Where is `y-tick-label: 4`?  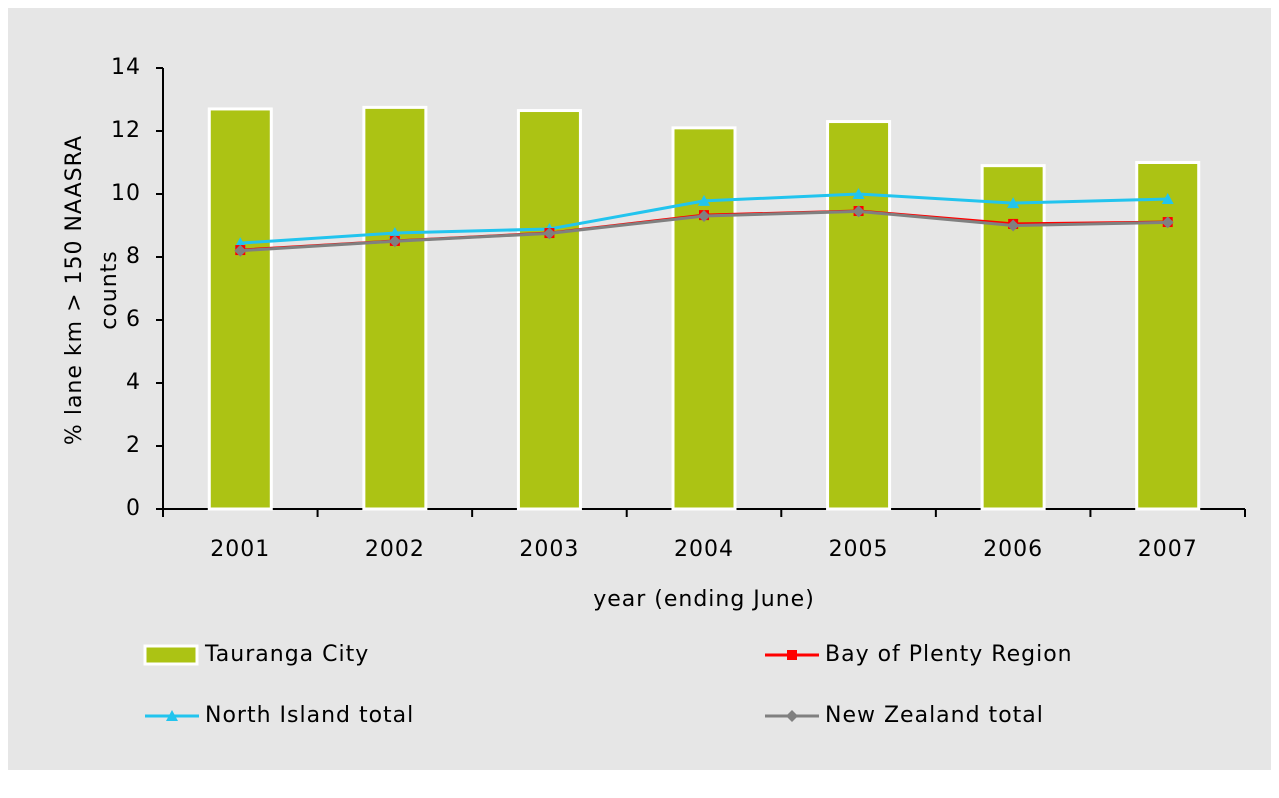 y-tick-label: 4 is located at coordinates (133, 382).